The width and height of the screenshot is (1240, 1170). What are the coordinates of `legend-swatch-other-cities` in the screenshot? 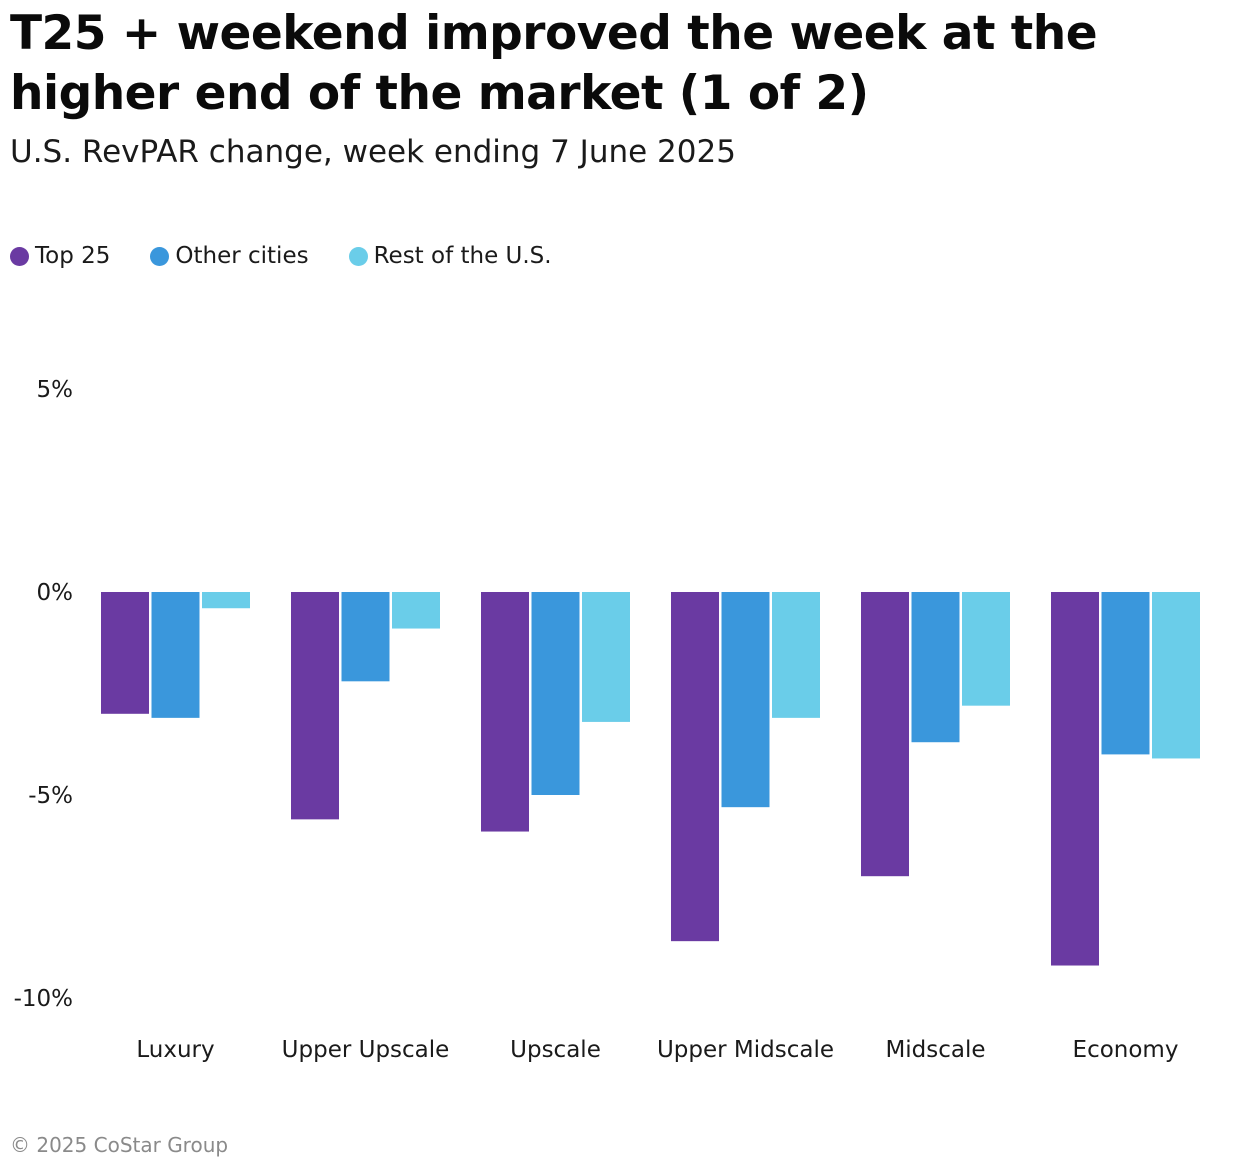 It's located at (160, 256).